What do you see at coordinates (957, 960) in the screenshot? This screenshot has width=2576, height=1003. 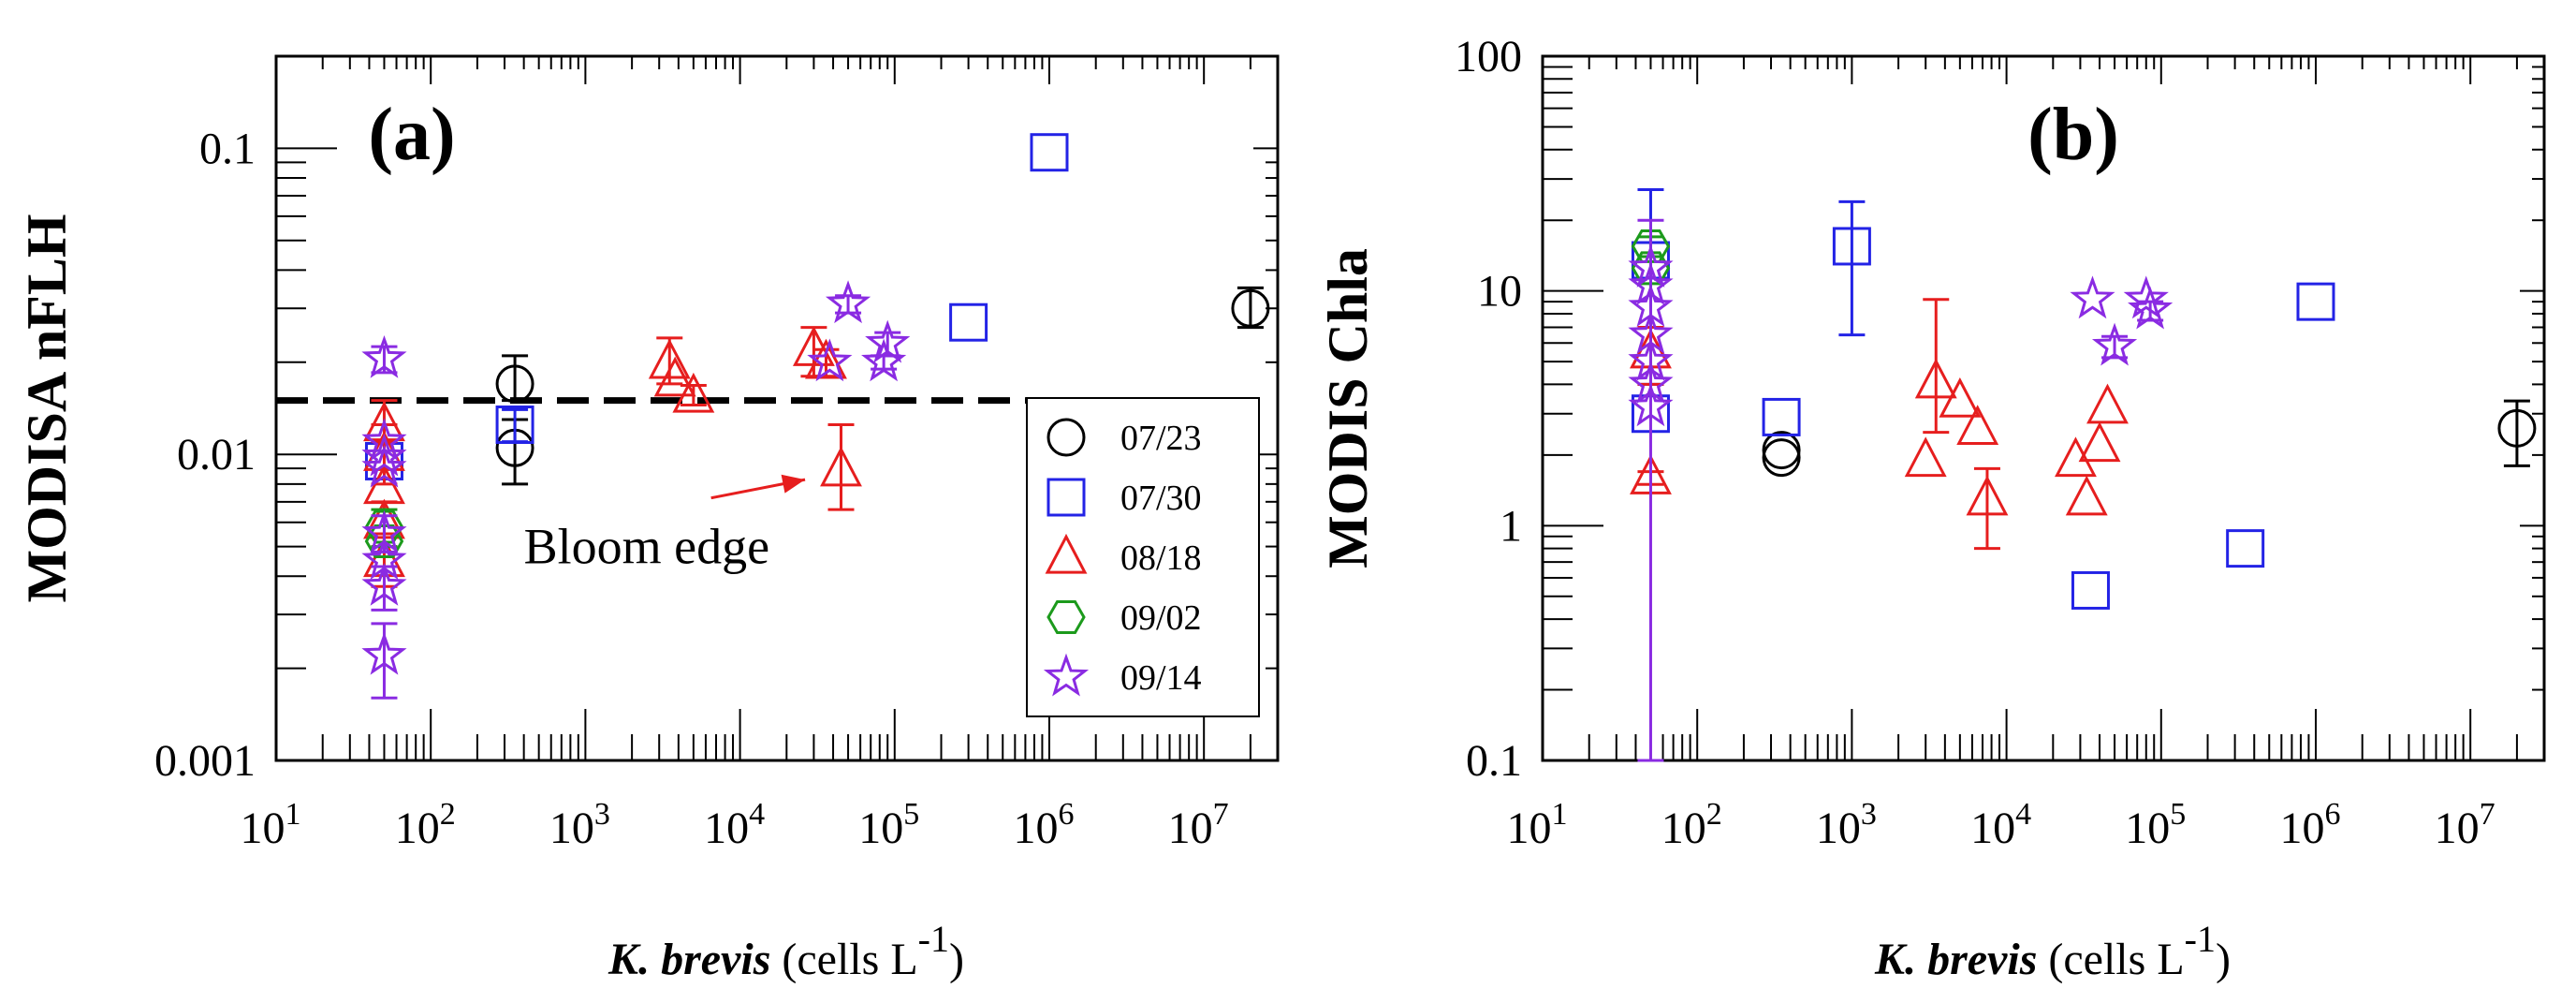 I see `x-axis-label-close: )` at bounding box center [957, 960].